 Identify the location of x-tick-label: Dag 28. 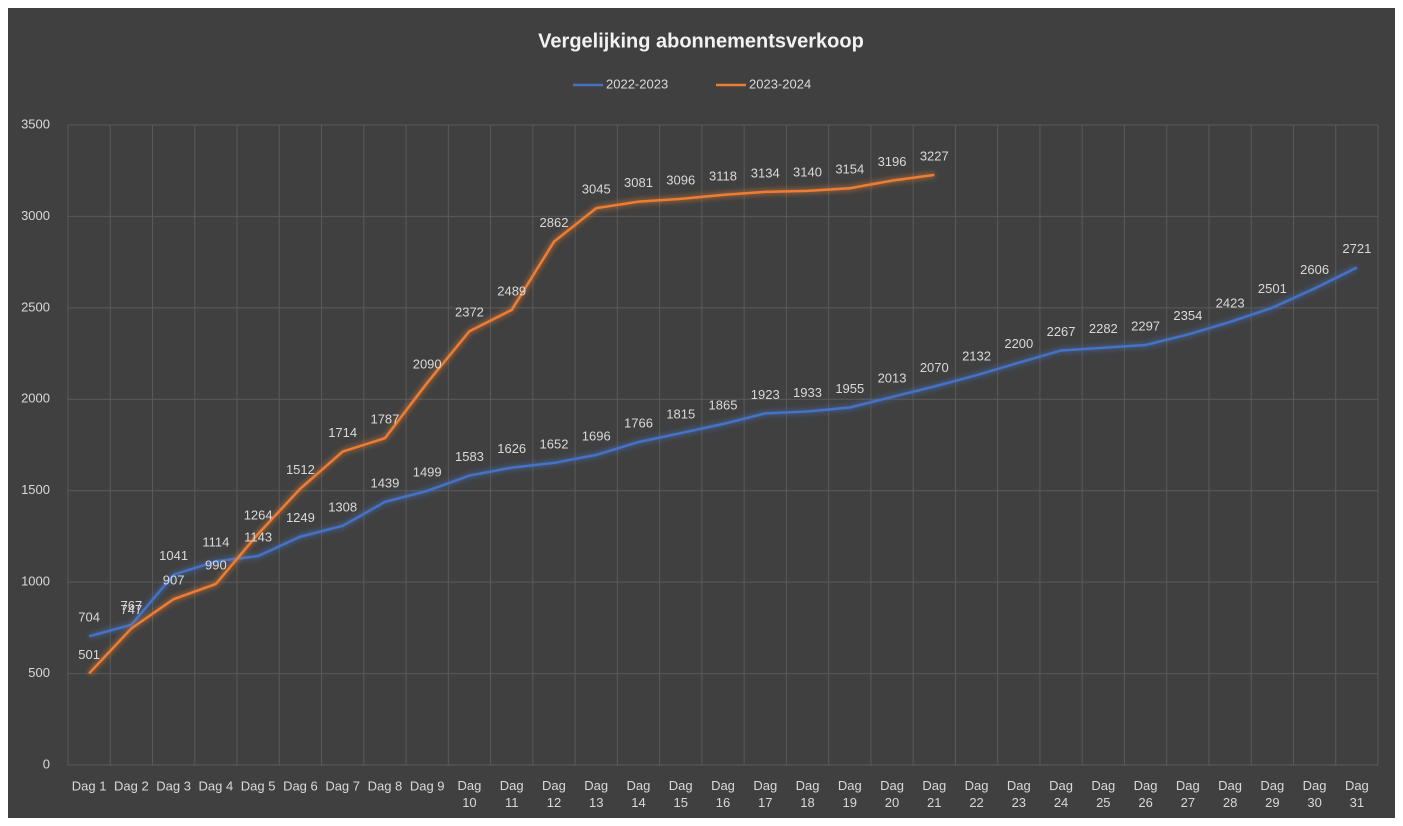
(1230, 794).